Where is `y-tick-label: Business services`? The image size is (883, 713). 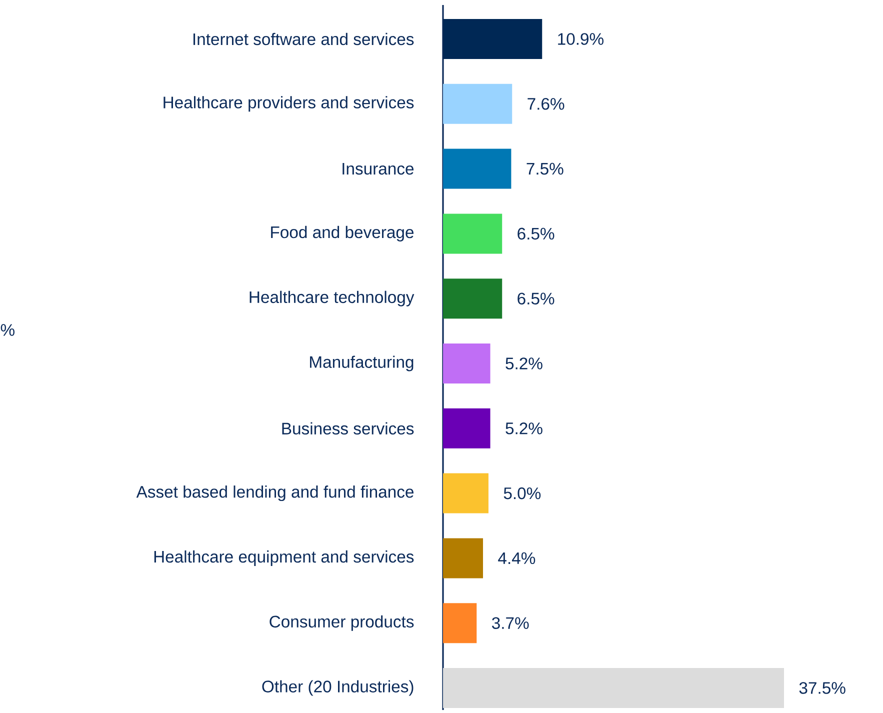 y-tick-label: Business services is located at coordinates (348, 428).